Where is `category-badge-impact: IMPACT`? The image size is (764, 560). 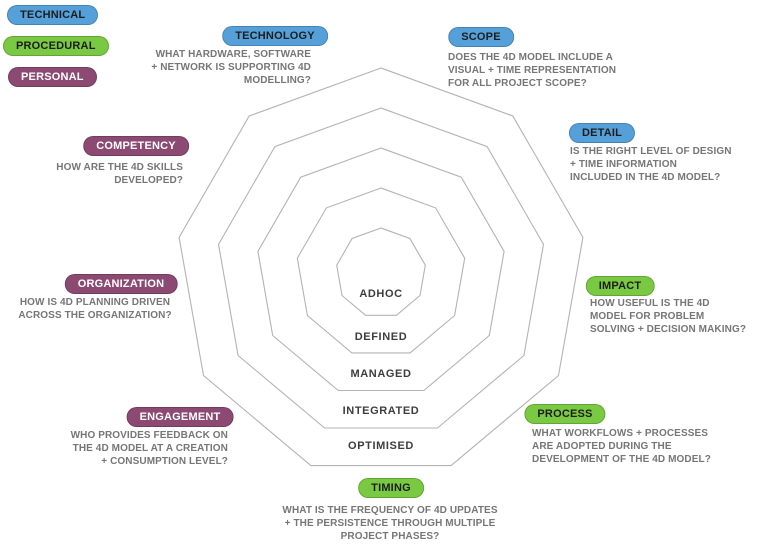
category-badge-impact: IMPACT is located at coordinates (620, 286).